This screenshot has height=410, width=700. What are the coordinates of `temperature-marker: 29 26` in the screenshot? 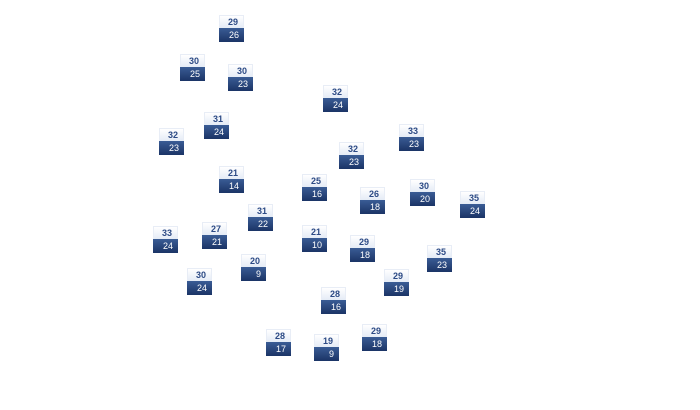 It's located at (231, 28).